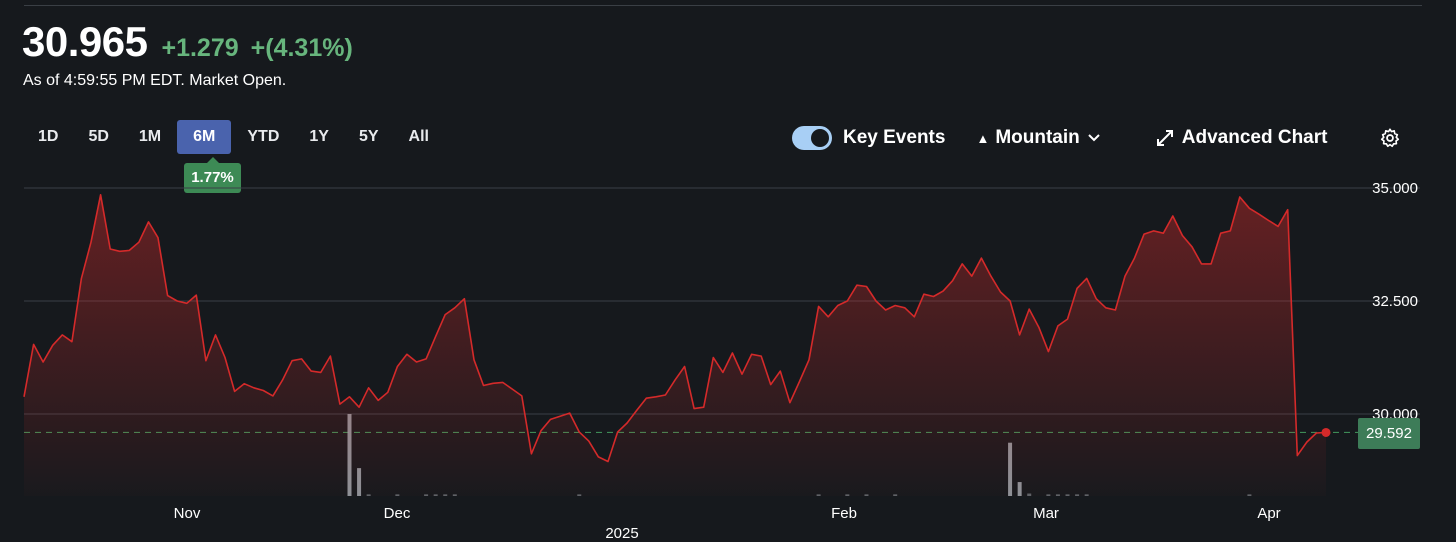  What do you see at coordinates (1395, 188) in the screenshot?
I see `y-tick-label: 35.000` at bounding box center [1395, 188].